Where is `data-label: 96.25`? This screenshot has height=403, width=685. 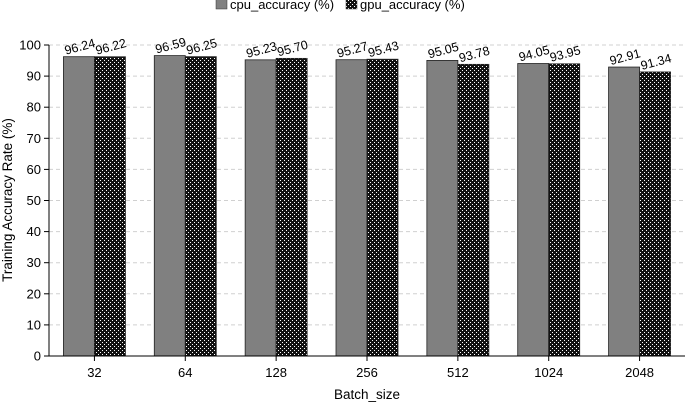 data-label: 96.25 is located at coordinates (202, 47).